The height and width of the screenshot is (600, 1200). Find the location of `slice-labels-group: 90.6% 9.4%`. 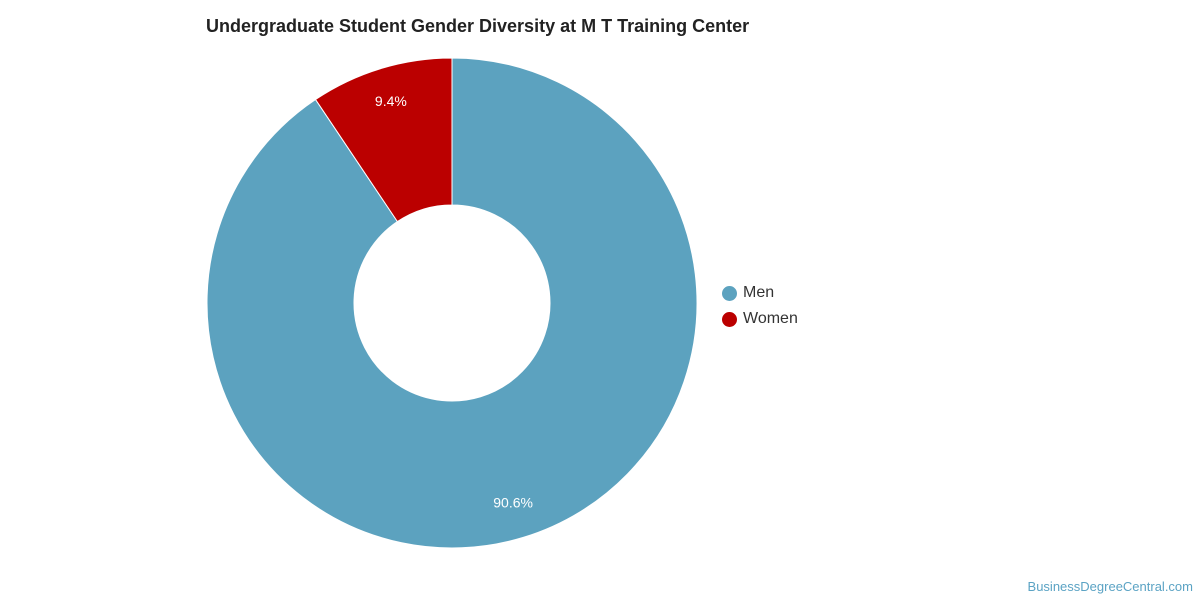

slice-labels-group: 90.6% 9.4% is located at coordinates (454, 302).